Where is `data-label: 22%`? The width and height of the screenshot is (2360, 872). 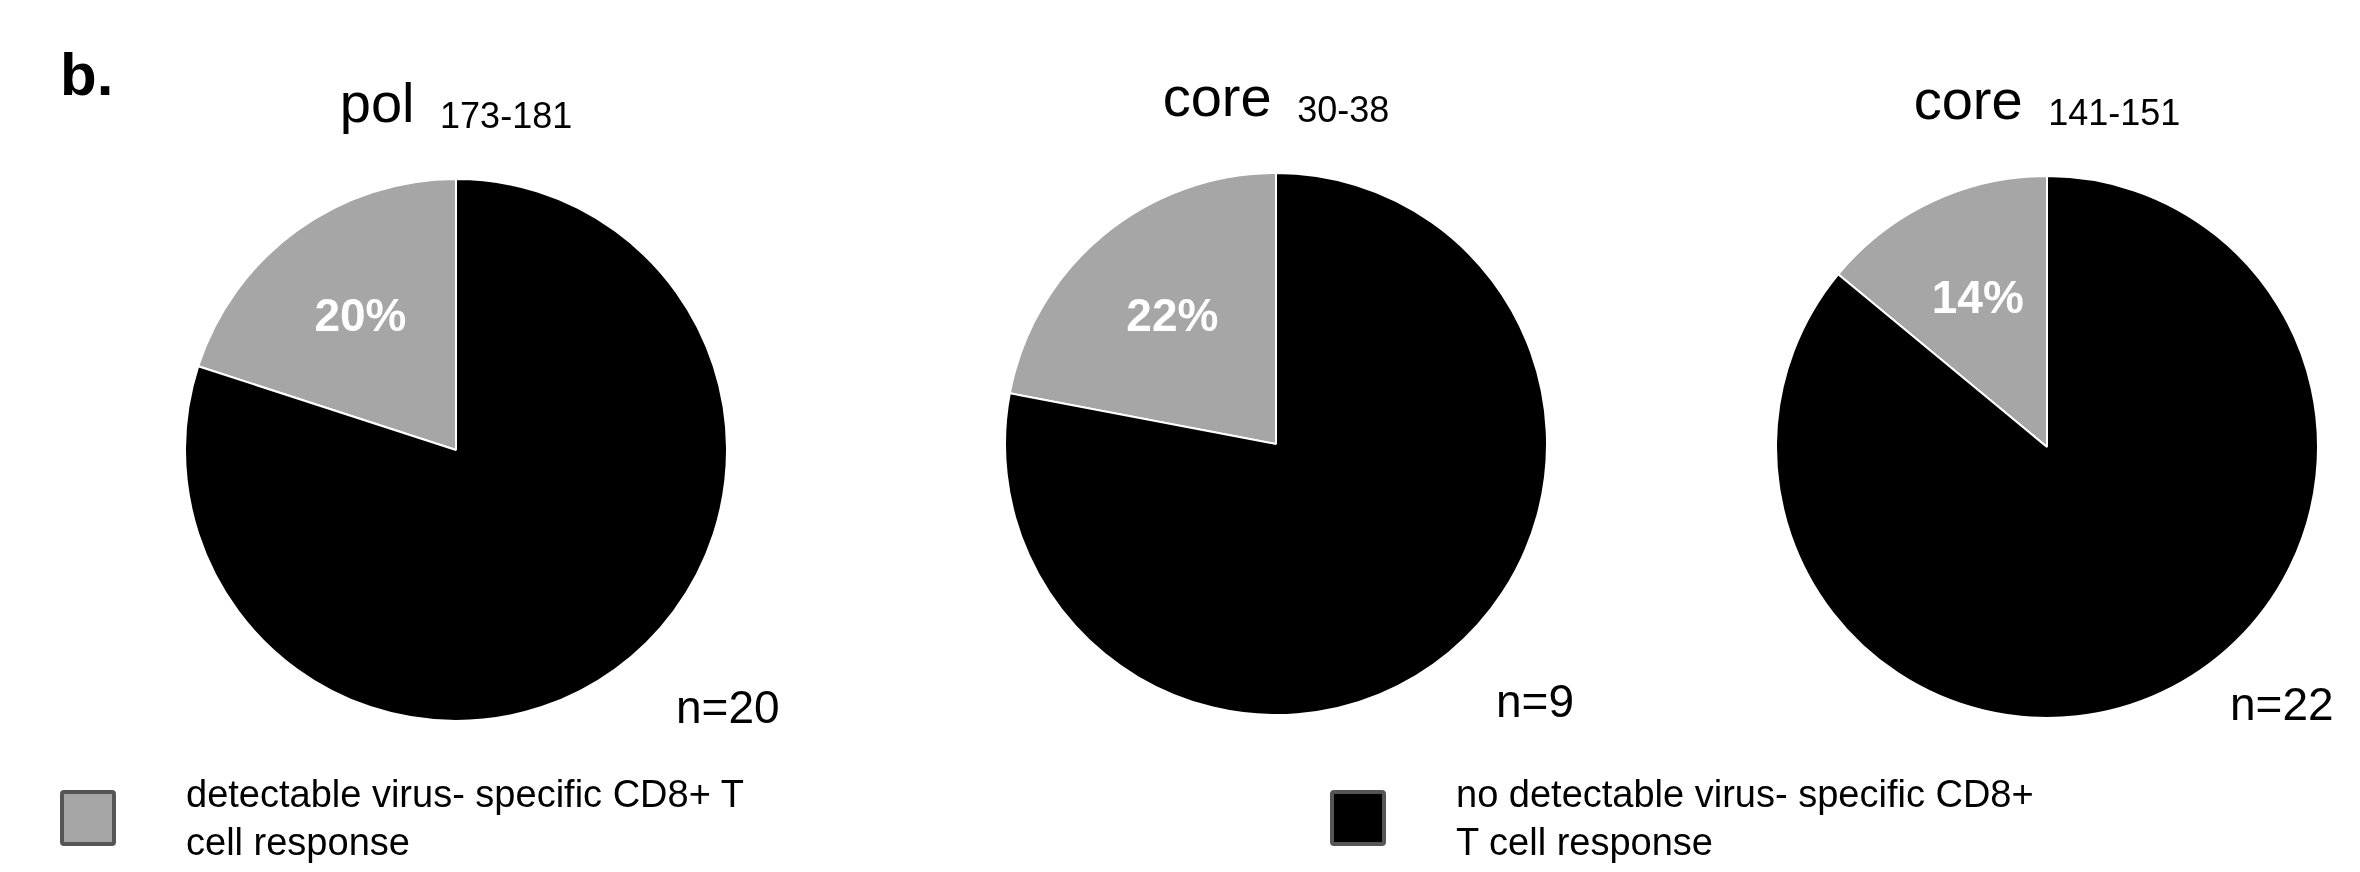
data-label: 22% is located at coordinates (1172, 315).